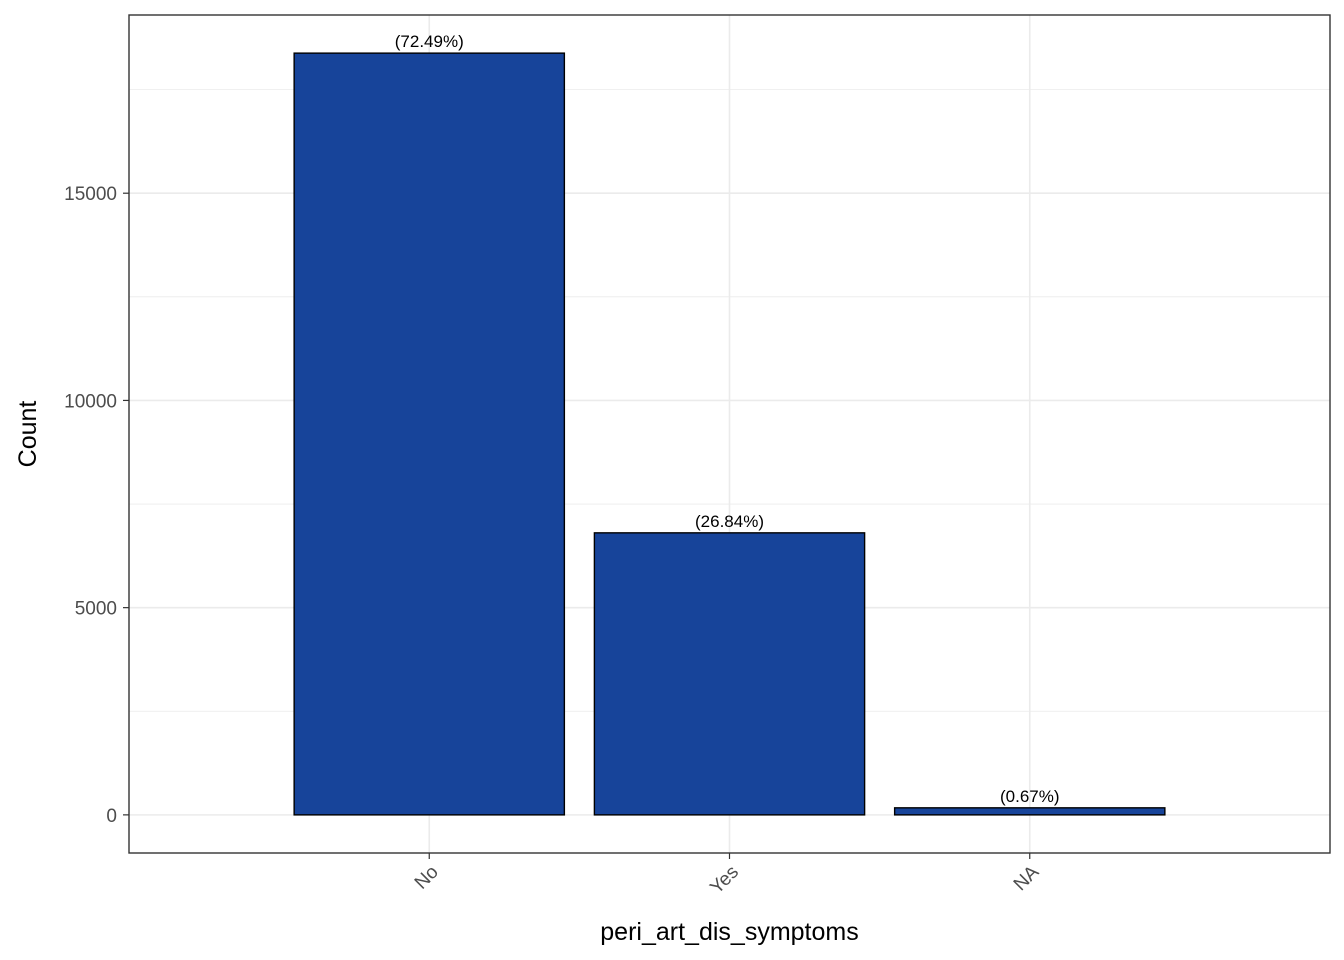  Describe the element at coordinates (729, 932) in the screenshot. I see `x-axis-title: peri_art_dis_symptoms` at that location.